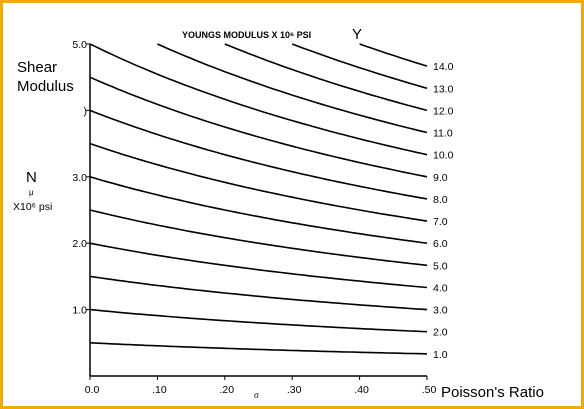 The width and height of the screenshot is (584, 409). What do you see at coordinates (31, 177) in the screenshot?
I see `y-axis-symbol: N` at bounding box center [31, 177].